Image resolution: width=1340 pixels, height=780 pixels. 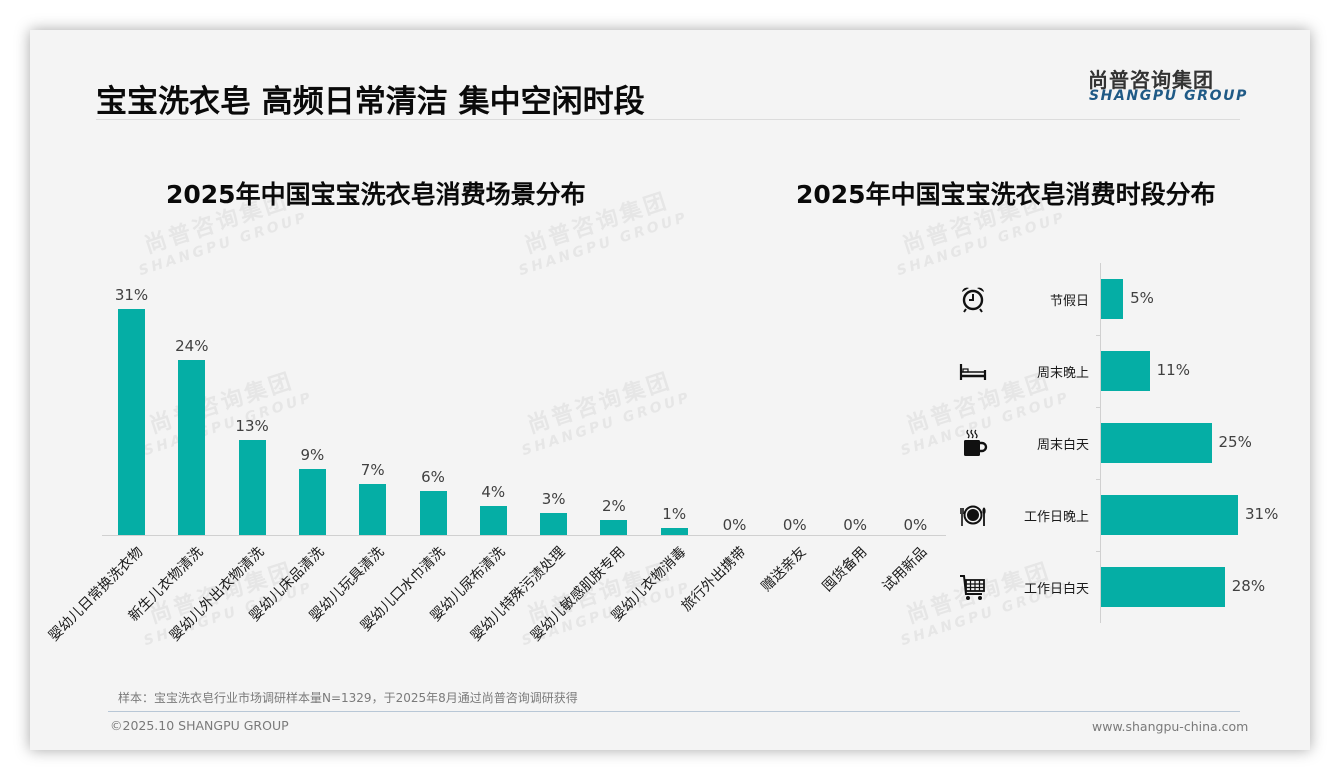 I want to click on bed-icon, so click(x=973, y=371).